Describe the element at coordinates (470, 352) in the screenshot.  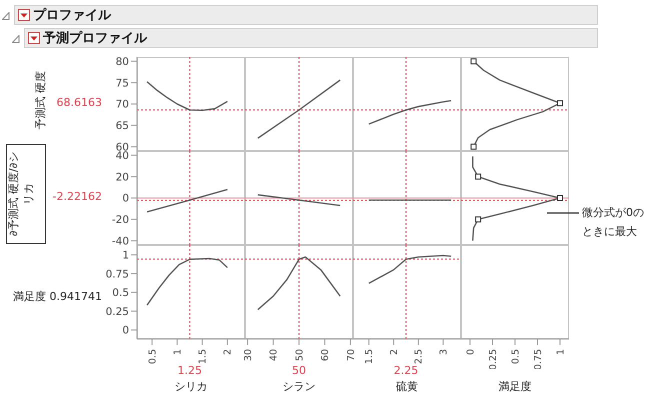
I see `x-tick-label: 0` at that location.